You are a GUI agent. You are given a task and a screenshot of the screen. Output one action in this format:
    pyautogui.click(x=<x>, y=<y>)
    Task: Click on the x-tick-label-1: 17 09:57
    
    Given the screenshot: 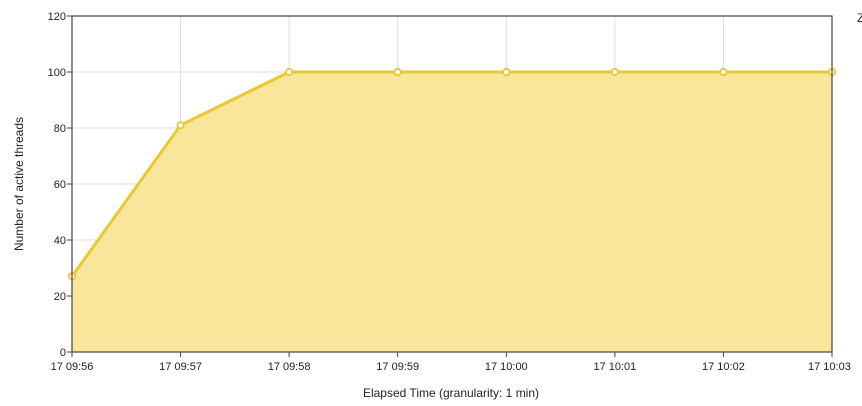 What is the action you would take?
    pyautogui.click(x=180, y=367)
    